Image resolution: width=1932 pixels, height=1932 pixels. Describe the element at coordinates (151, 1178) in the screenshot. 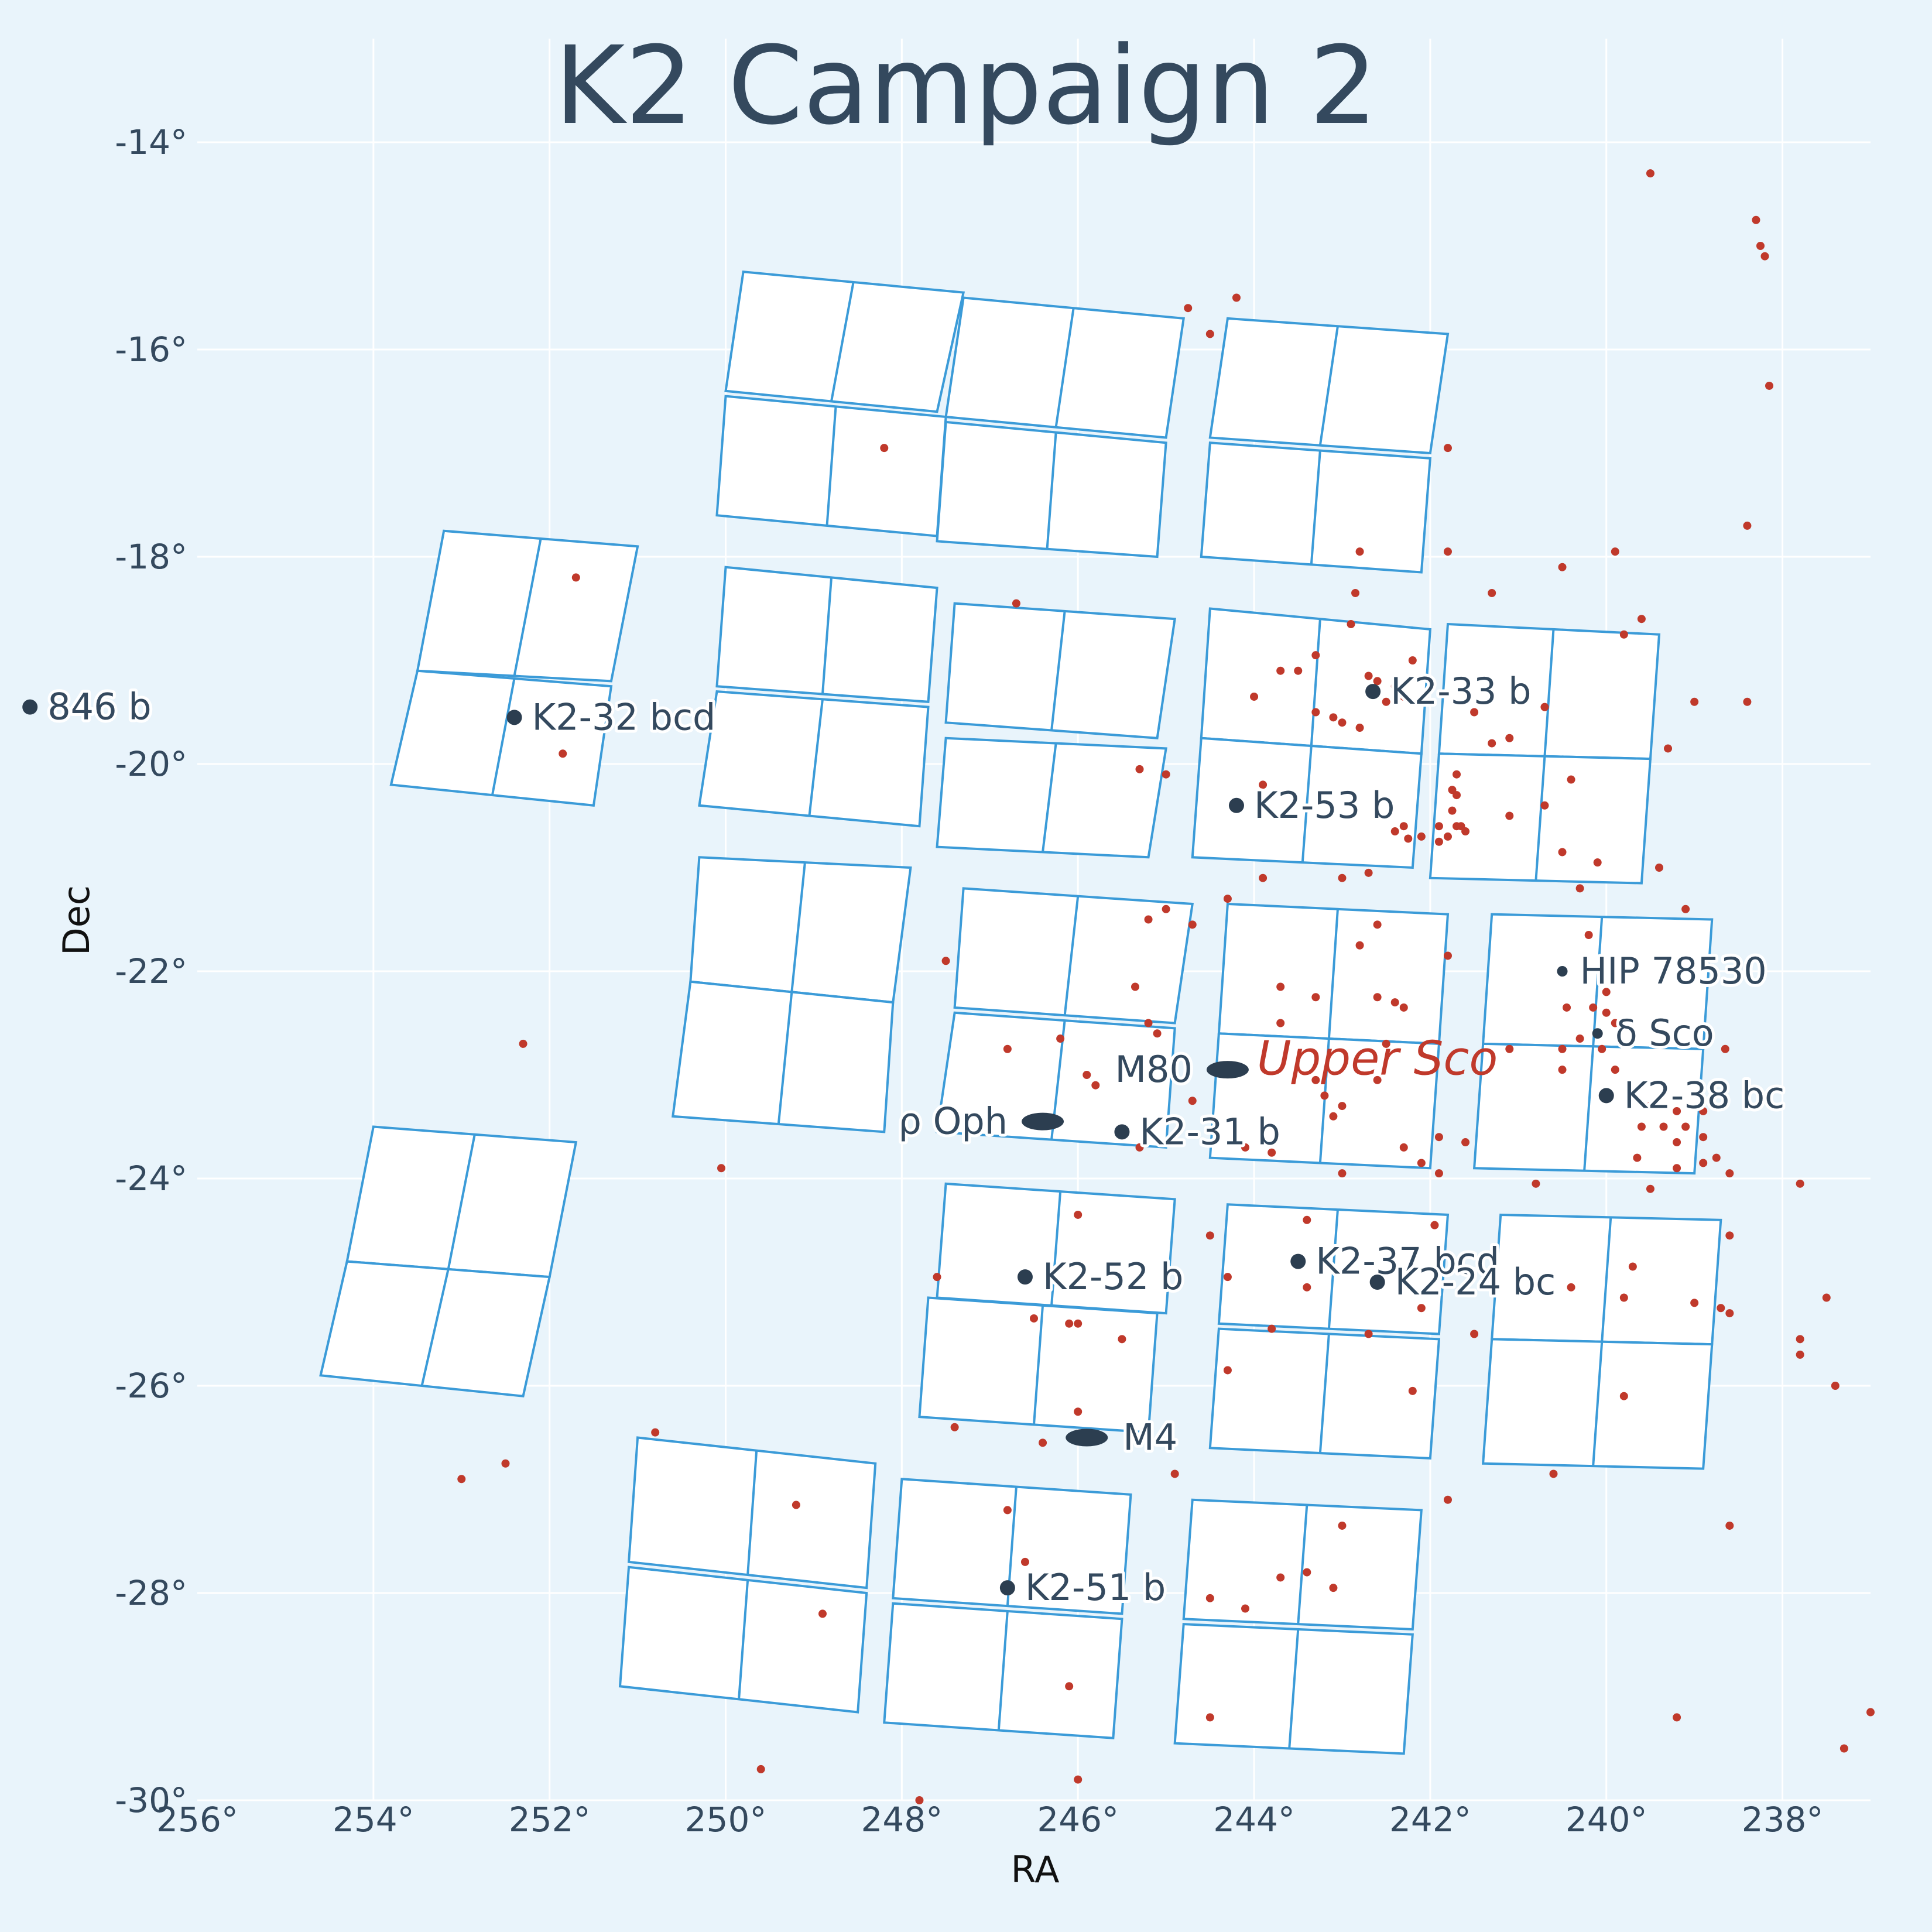

I see `y-tick-label: -24°` at that location.